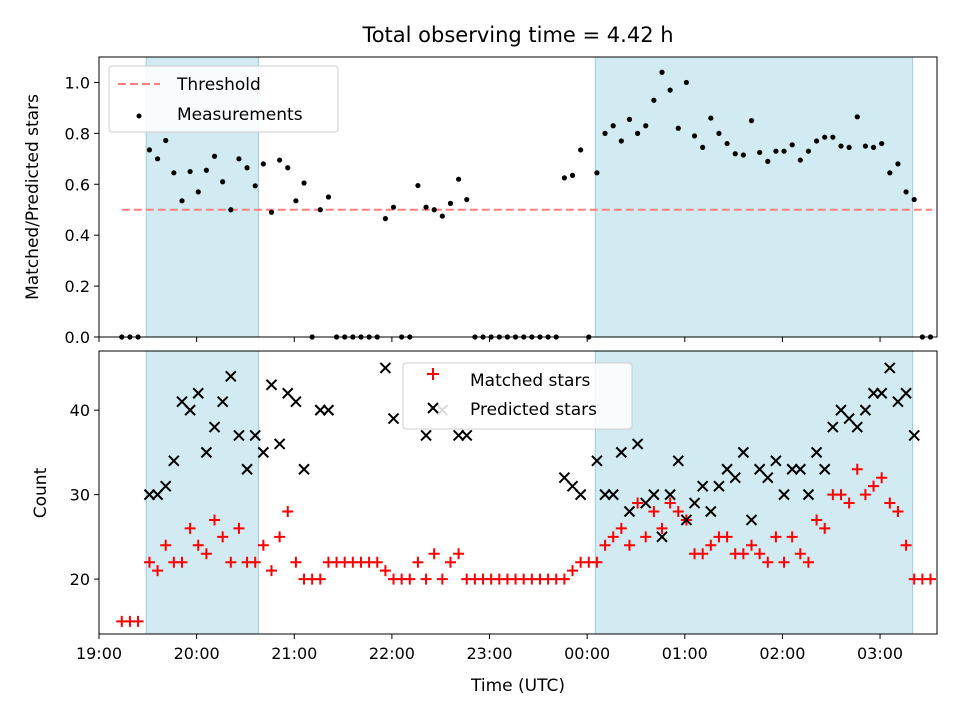  Describe the element at coordinates (77, 235) in the screenshot. I see `top-y-tick-label: 0.4` at that location.